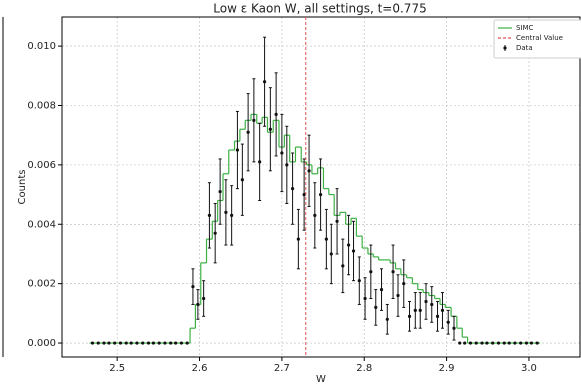  I want to click on x-tick-label: 3.0, so click(529, 368).